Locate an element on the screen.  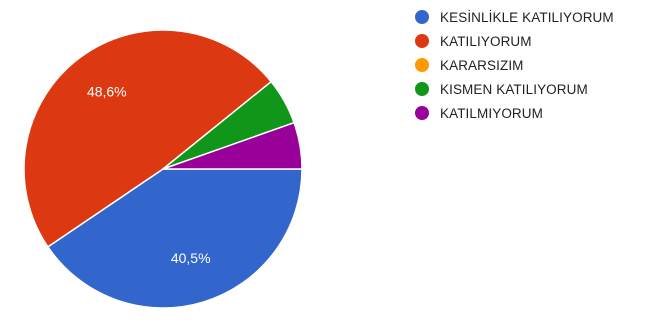
slice-data-label: 40,5% is located at coordinates (191, 258).